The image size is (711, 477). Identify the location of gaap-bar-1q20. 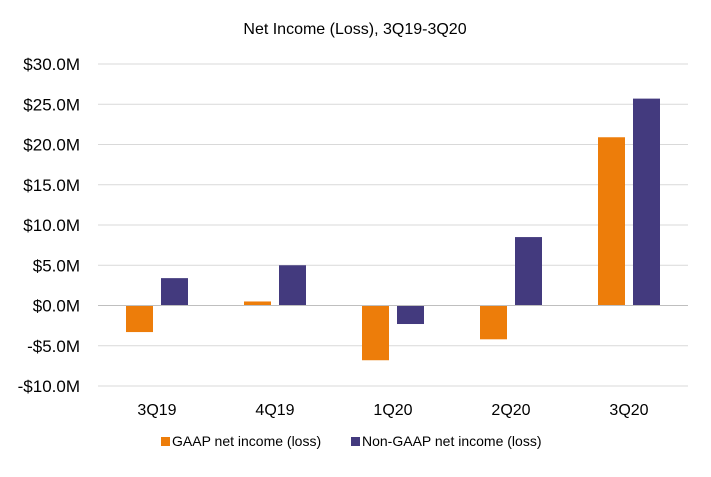
(375, 333).